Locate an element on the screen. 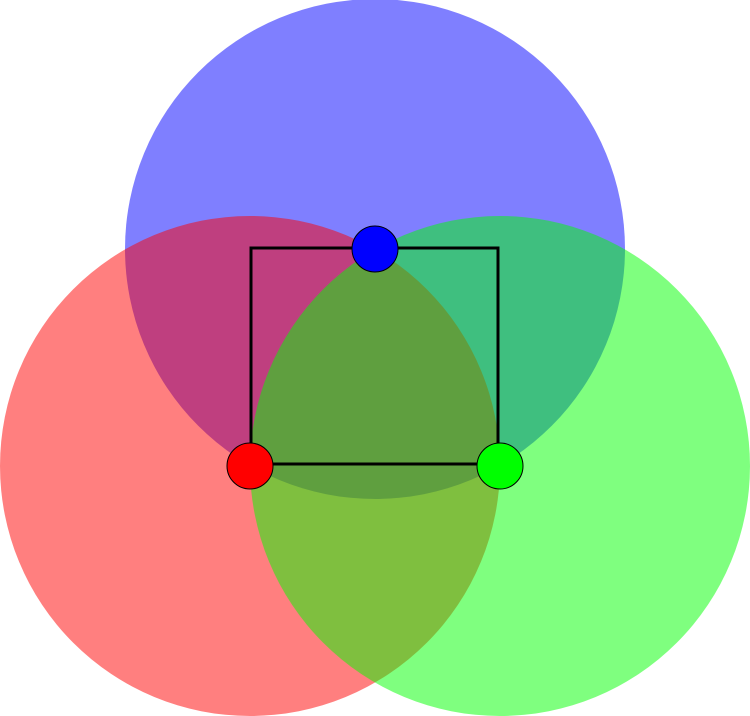  red-point is located at coordinates (250, 466).